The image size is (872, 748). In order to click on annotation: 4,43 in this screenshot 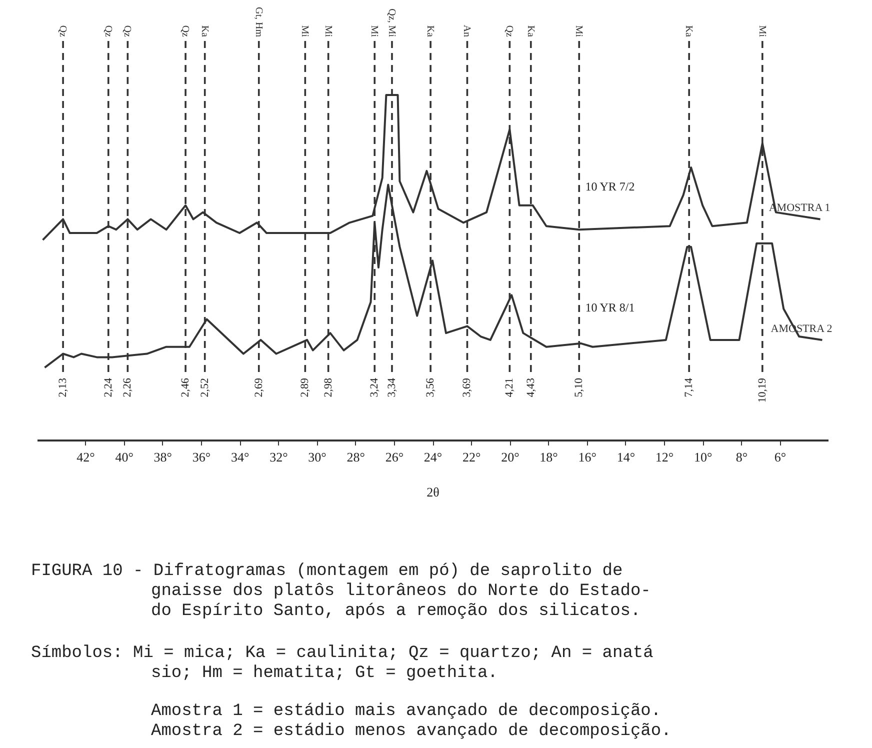, I will do `click(530, 388)`.